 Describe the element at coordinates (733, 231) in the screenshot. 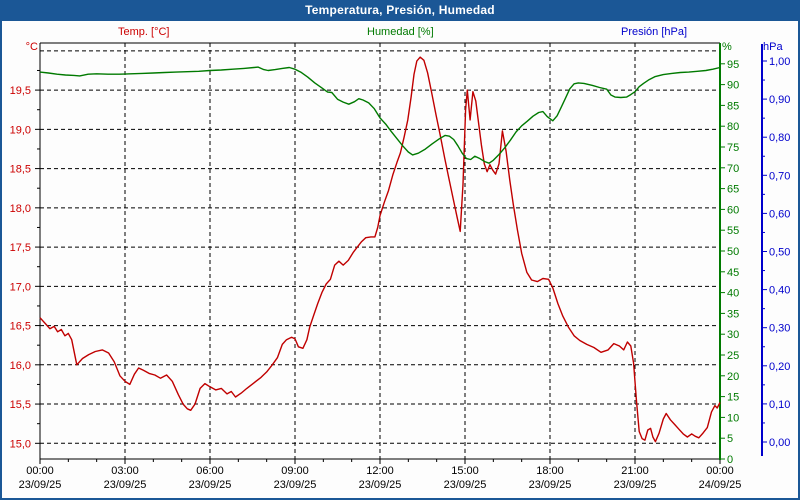

I see `svg-text: 55` at that location.